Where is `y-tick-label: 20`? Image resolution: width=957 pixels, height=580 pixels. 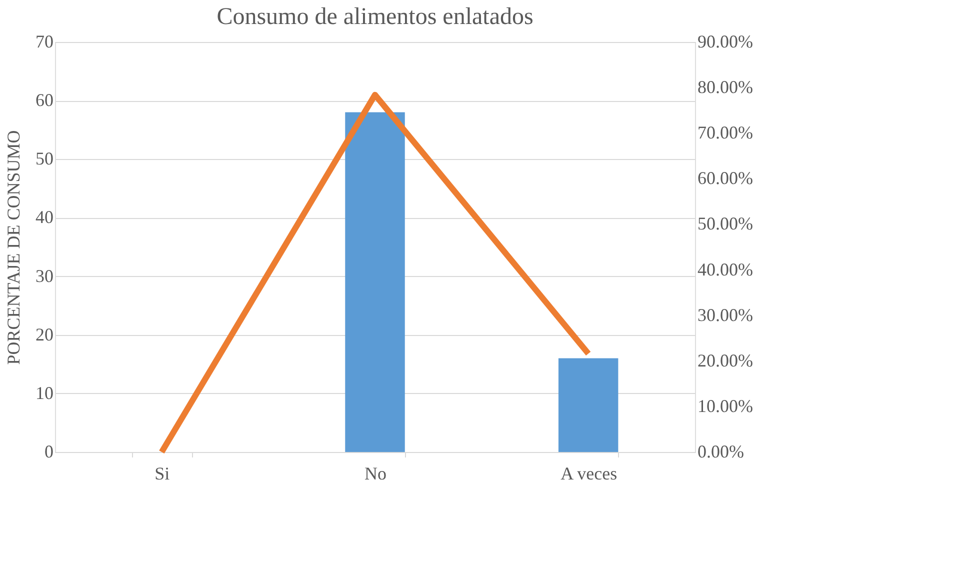
y-tick-label: 20 is located at coordinates (45, 334).